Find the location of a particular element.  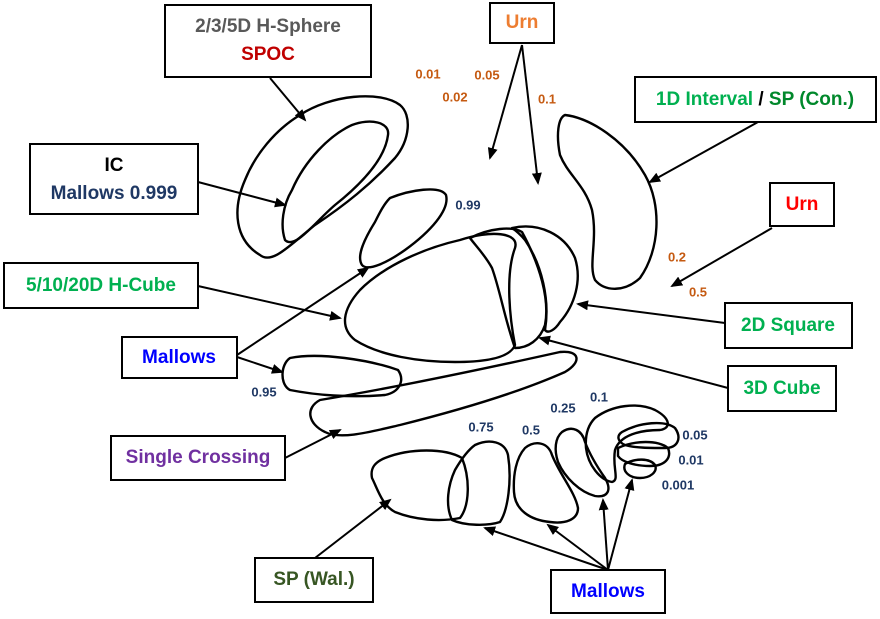

arrow-ic is located at coordinates (242, 194).